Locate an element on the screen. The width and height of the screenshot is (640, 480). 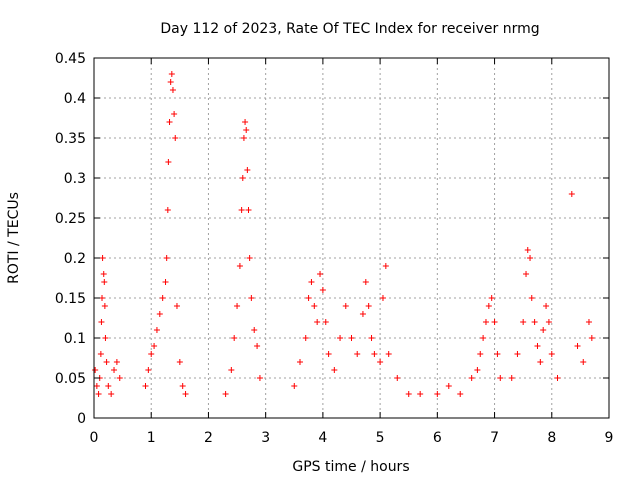
x-tick-label: 5 is located at coordinates (380, 438).